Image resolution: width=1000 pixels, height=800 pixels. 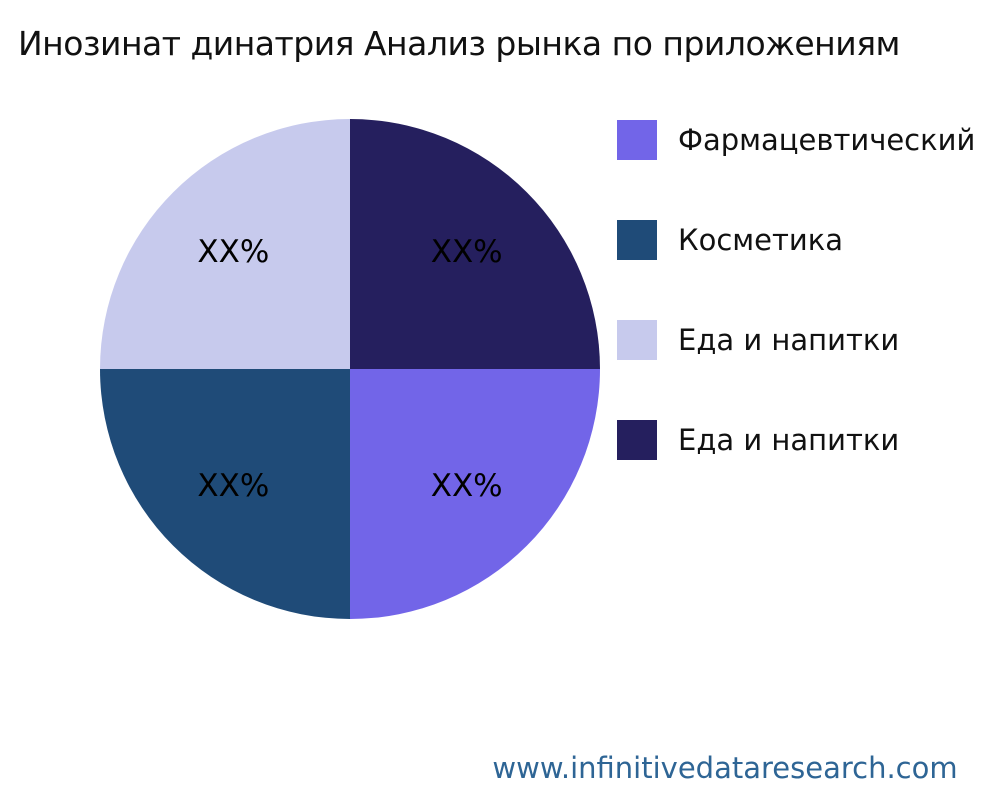 I want to click on legend-label: Фармацевтический, so click(x=827, y=140).